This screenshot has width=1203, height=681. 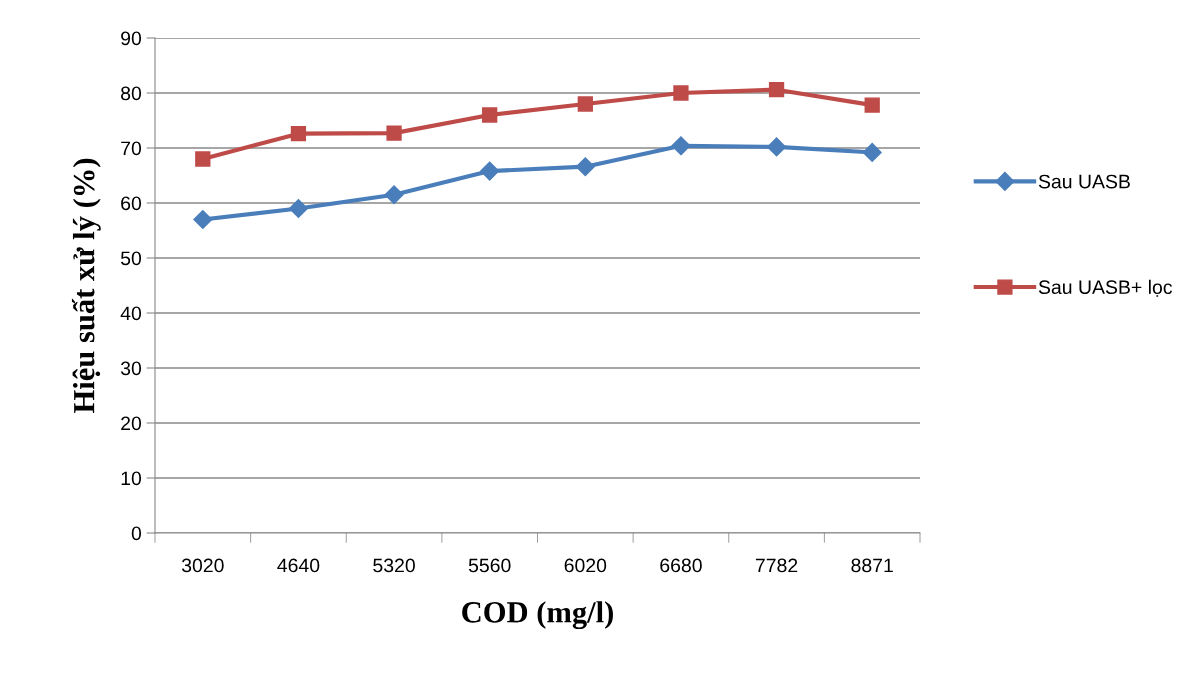 I want to click on x-tick-label: 7782, so click(x=776, y=565).